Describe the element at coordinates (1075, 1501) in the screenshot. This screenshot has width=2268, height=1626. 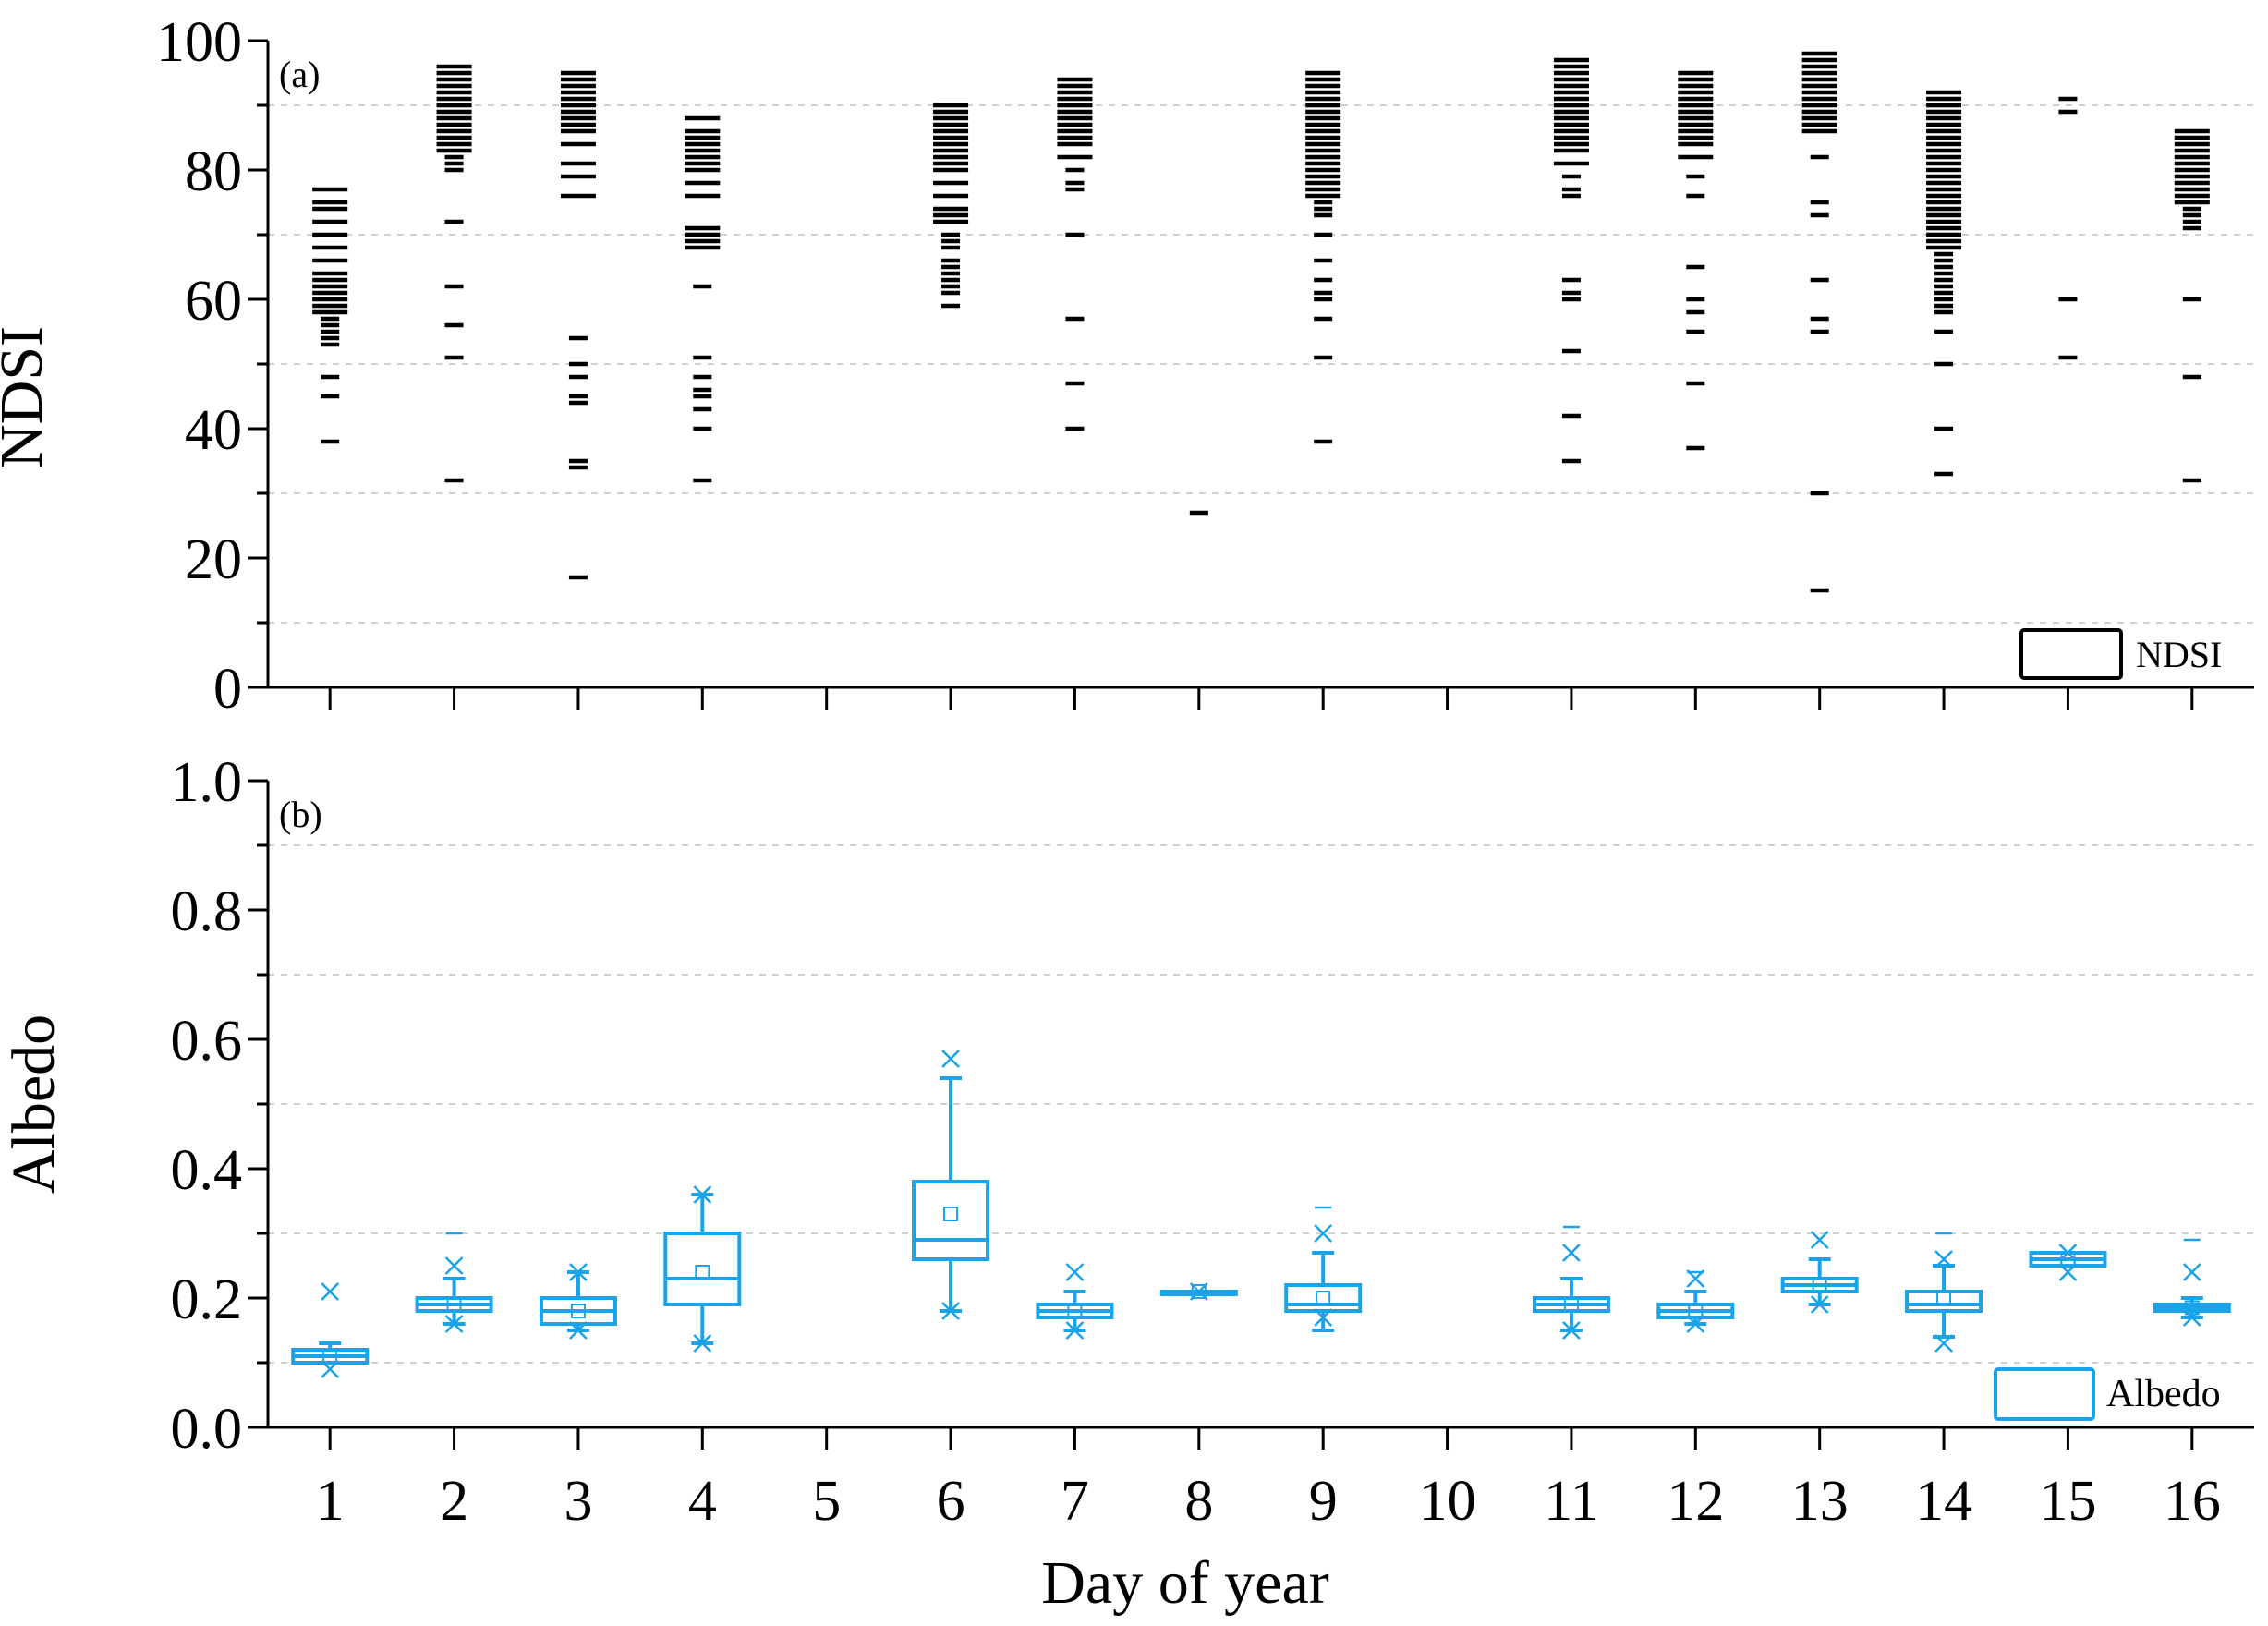
I see `x-tick-label: 7` at that location.